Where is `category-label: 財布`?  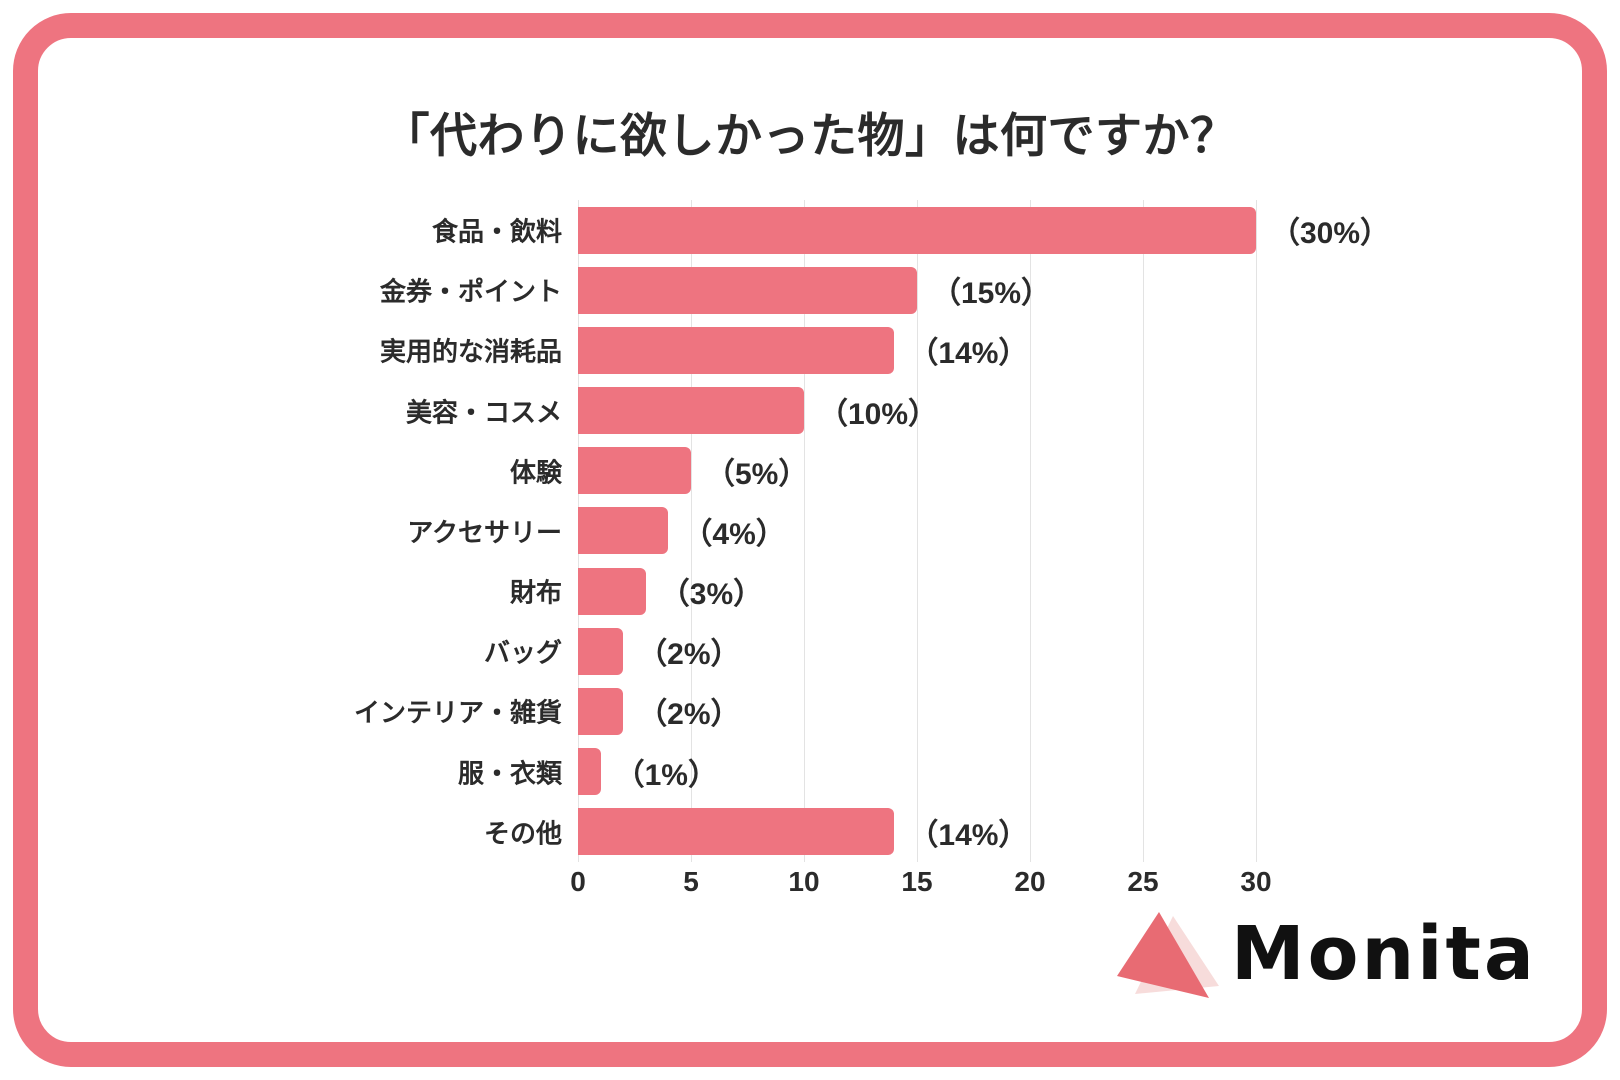
category-label: 財布 is located at coordinates (535, 592).